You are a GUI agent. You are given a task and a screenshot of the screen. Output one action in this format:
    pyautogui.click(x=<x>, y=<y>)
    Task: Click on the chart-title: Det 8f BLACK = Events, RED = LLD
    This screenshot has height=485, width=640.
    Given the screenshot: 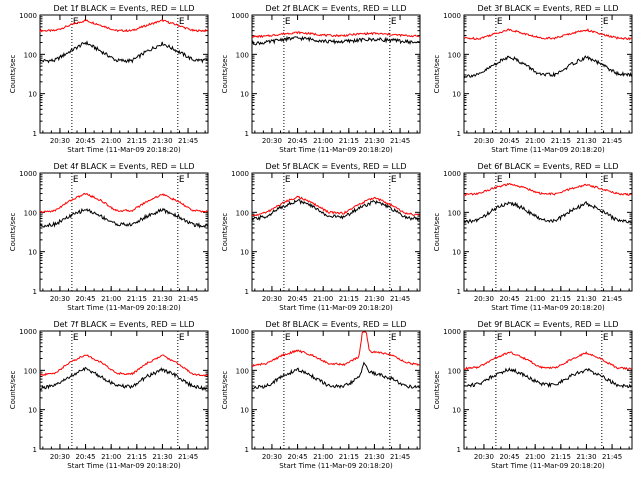 What is the action you would take?
    pyautogui.click(x=335, y=324)
    